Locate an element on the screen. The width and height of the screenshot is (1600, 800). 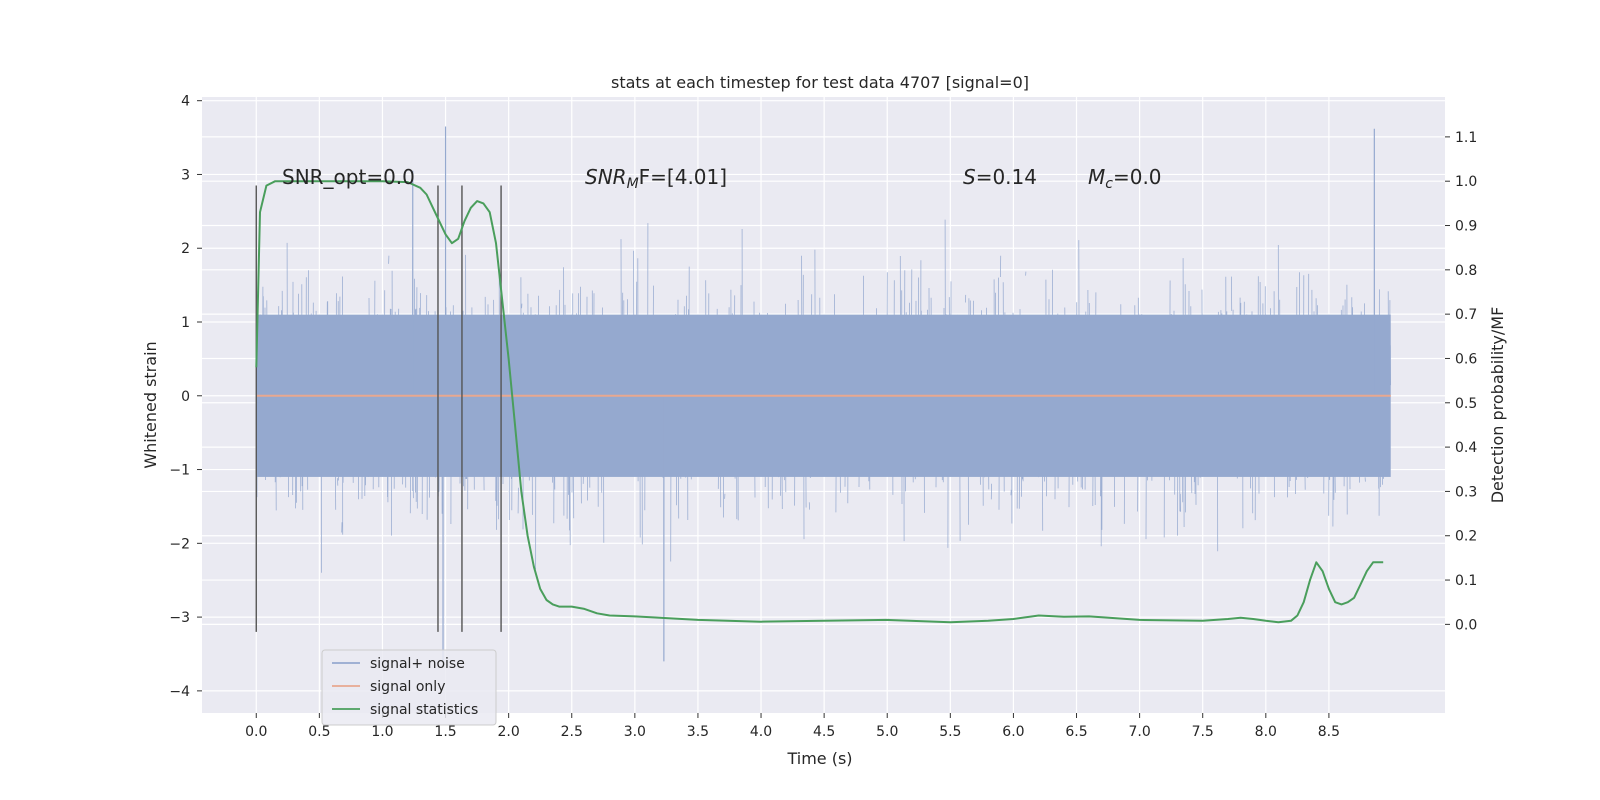
legend-label-noise: signal+ noise is located at coordinates (417, 664).